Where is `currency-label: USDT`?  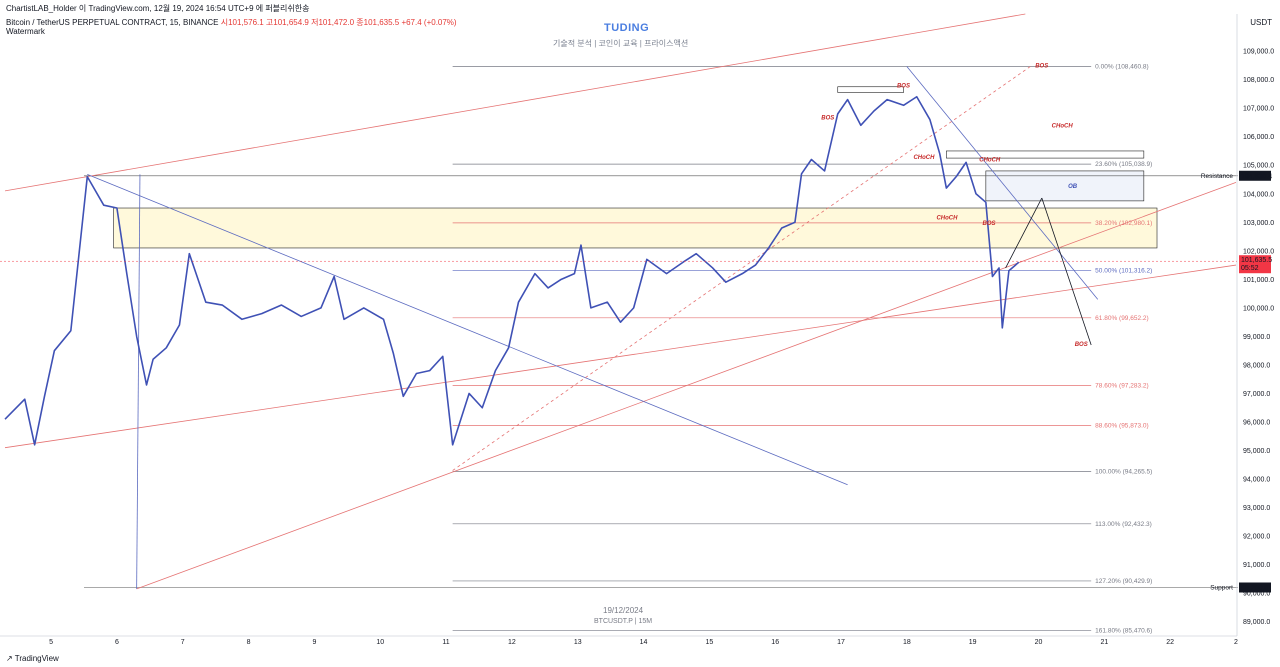 currency-label: USDT is located at coordinates (1261, 22).